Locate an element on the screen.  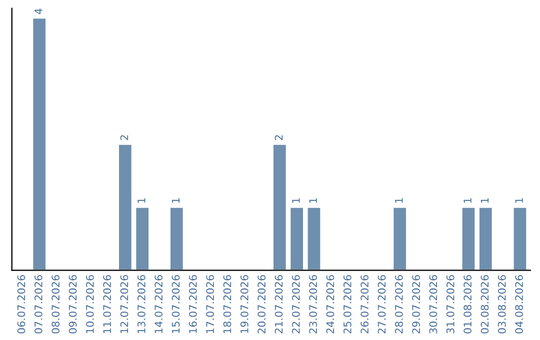
x-tick-label: 17.07.2026 is located at coordinates (210, 304).